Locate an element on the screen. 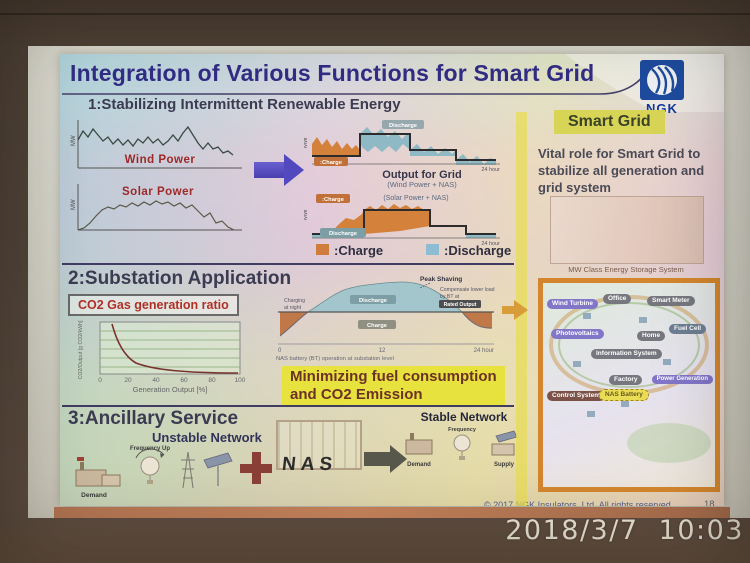 The image size is (750, 563). building-icon is located at coordinates (111, 480).